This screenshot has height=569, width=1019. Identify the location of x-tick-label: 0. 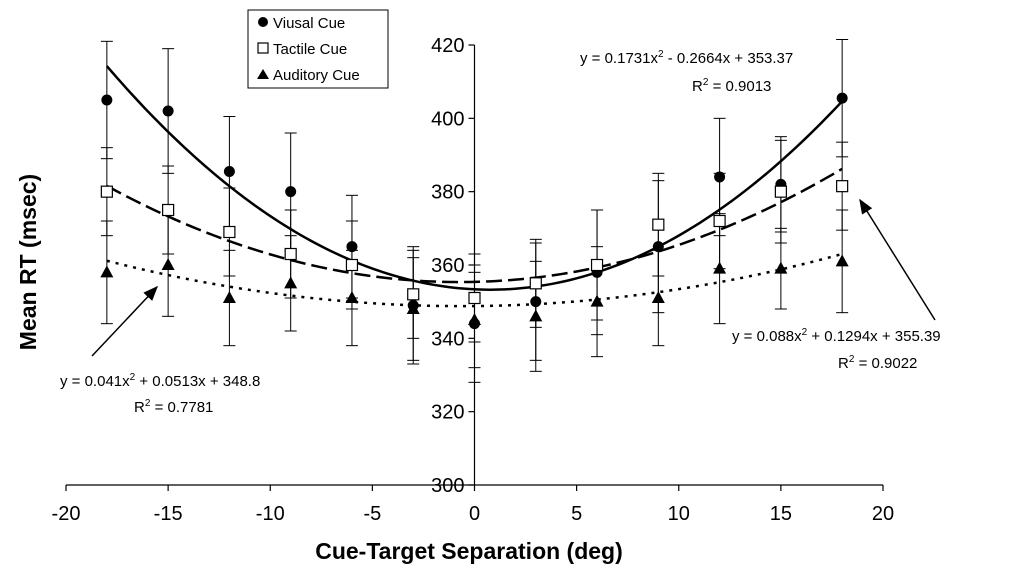
(474, 514).